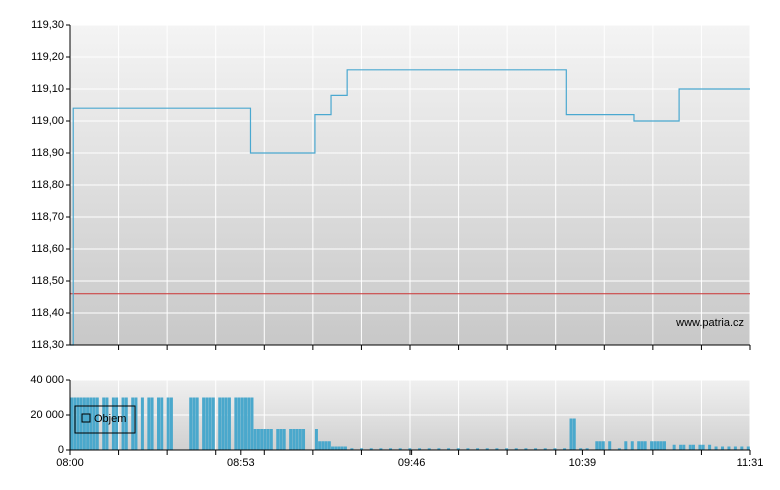 The image size is (780, 490). I want to click on x-tick-label: 08:00, so click(70, 463).